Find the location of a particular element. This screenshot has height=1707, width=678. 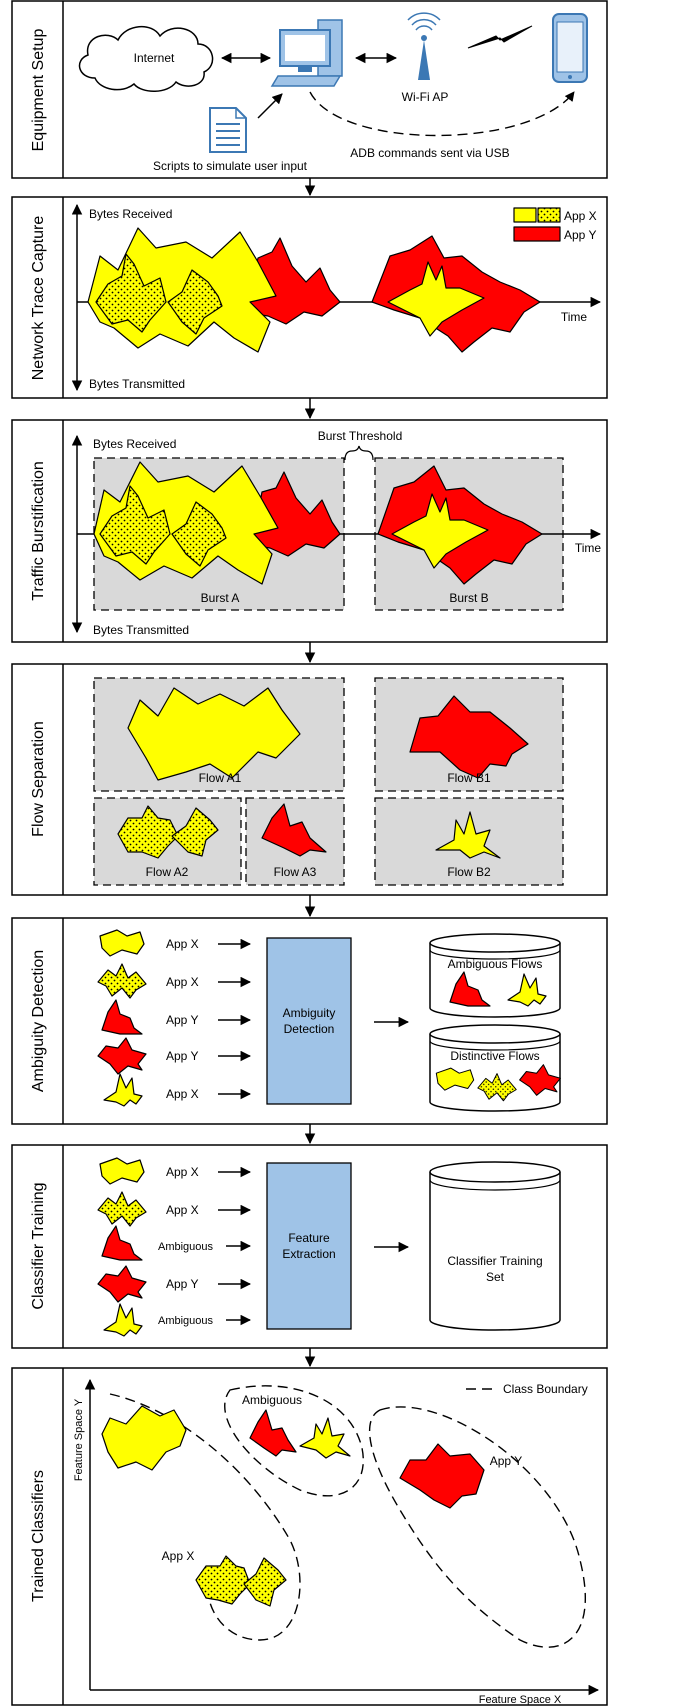

wifi-antenna-icon is located at coordinates (424, 46).